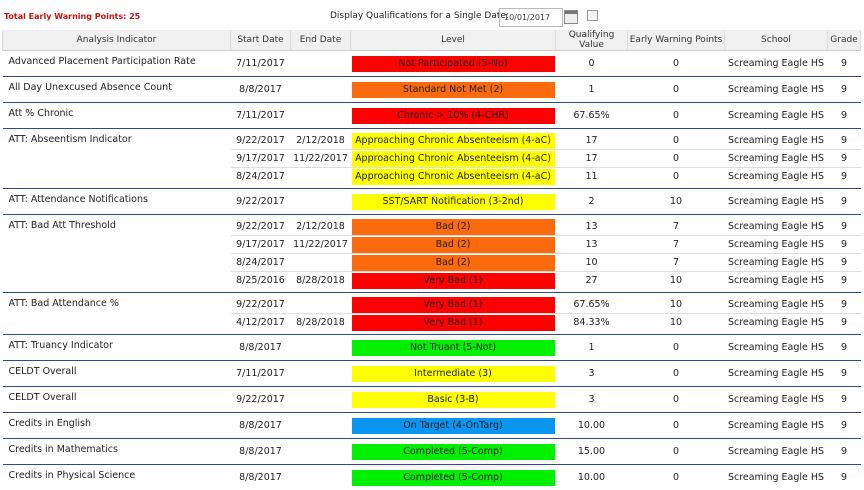 The height and width of the screenshot is (490, 864). I want to click on level: Very Bad (1), so click(453, 323).